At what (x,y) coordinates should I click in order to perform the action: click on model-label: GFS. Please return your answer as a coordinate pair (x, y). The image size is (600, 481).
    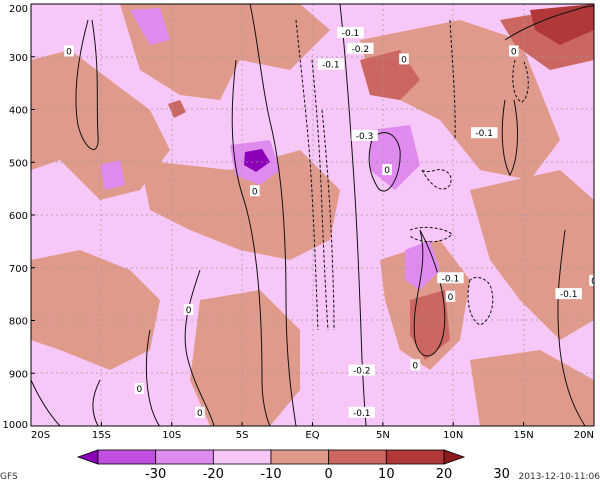
    Looking at the image, I should click on (9, 476).